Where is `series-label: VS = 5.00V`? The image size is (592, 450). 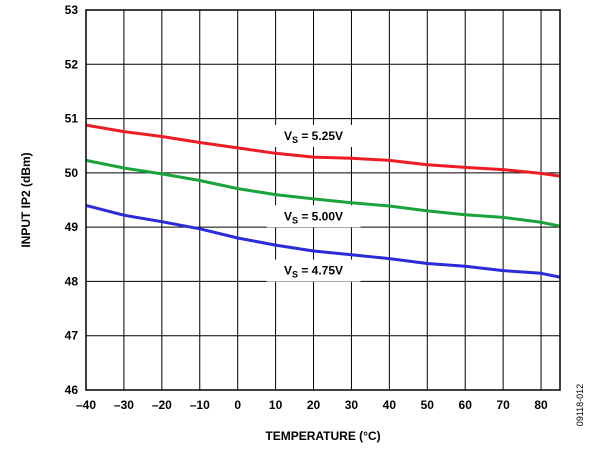 series-label: VS = 5.00V is located at coordinates (313, 216).